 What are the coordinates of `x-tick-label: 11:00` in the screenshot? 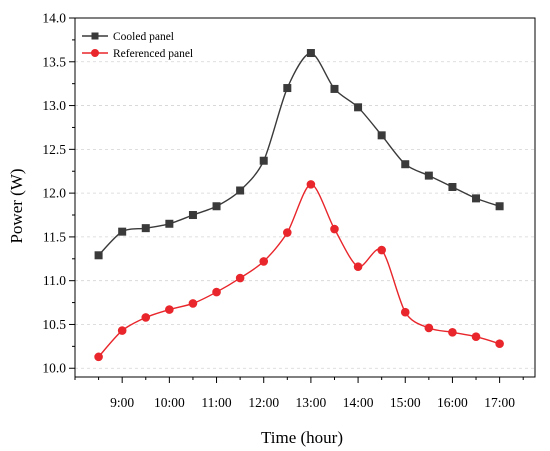 It's located at (216, 402).